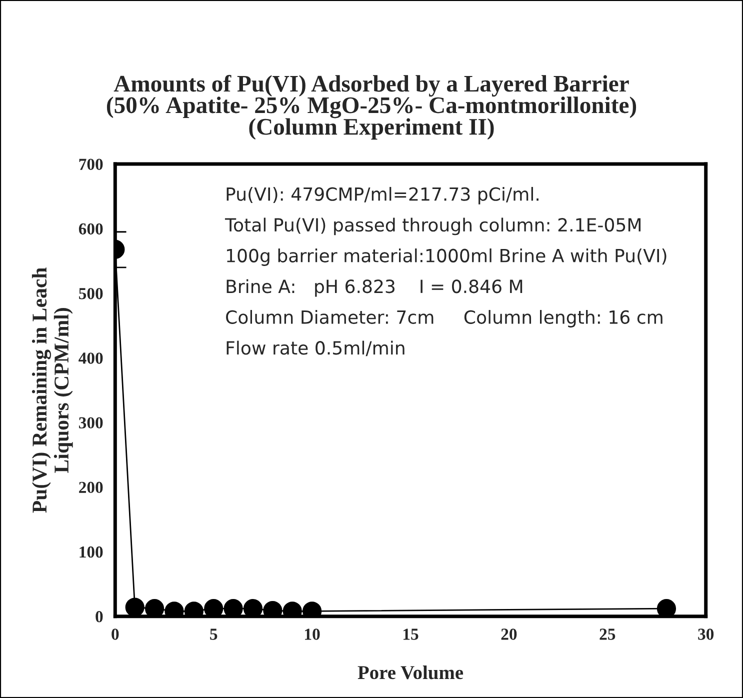  Describe the element at coordinates (91, 294) in the screenshot. I see `y-tick-label: 500` at that location.